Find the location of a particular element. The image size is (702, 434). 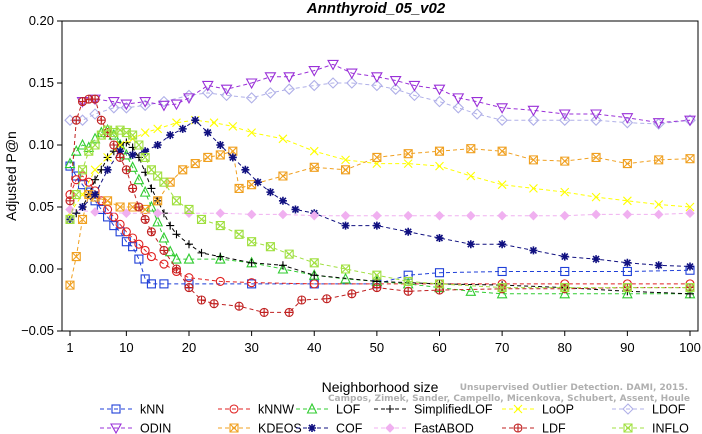

legend-label-kdeos: KDEOS is located at coordinates (280, 428).